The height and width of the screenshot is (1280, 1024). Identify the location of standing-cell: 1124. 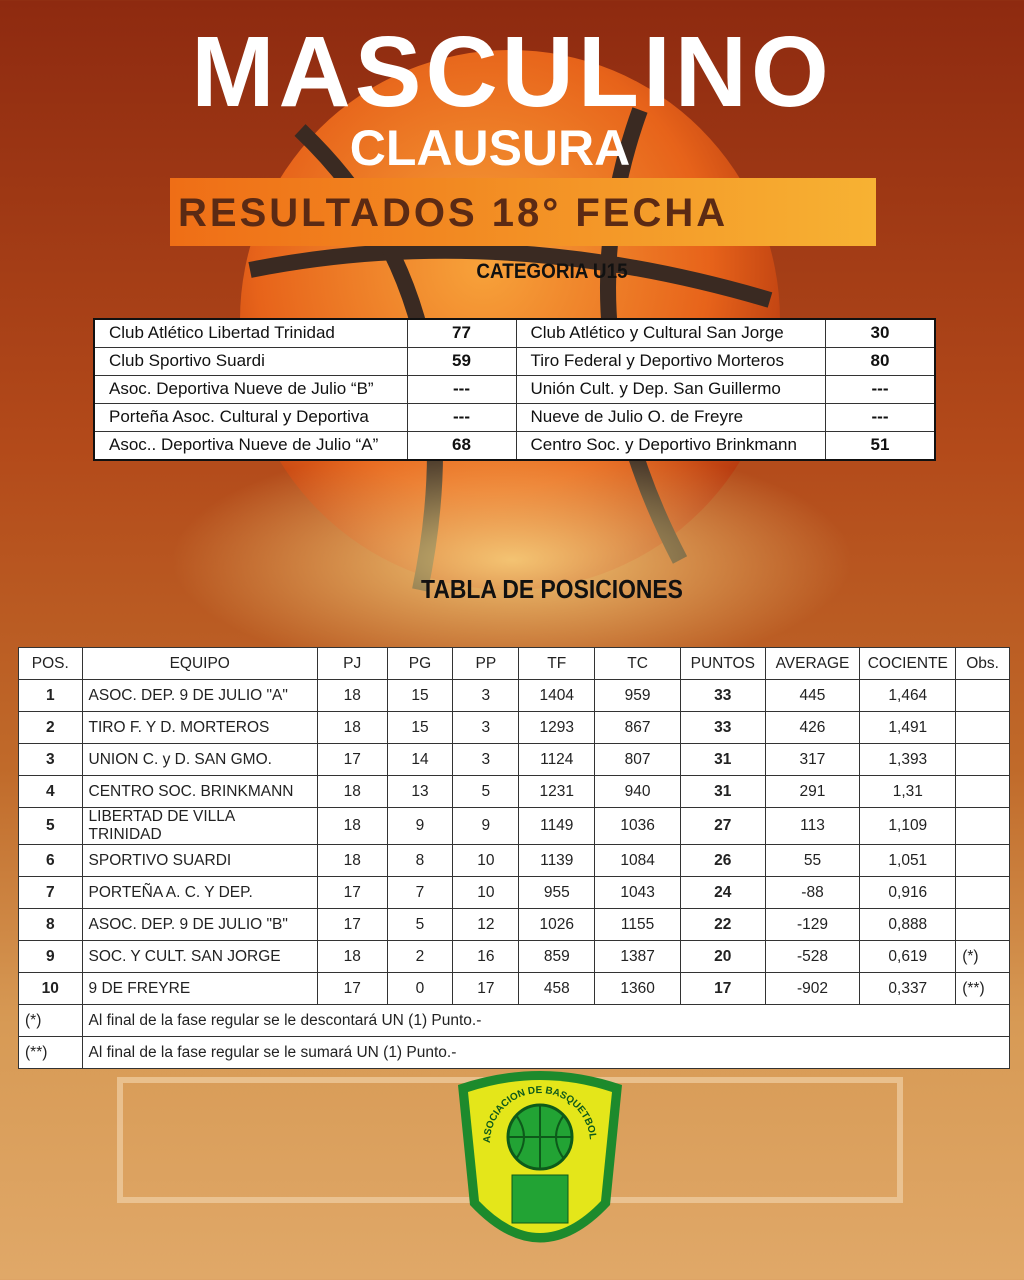
(557, 759).